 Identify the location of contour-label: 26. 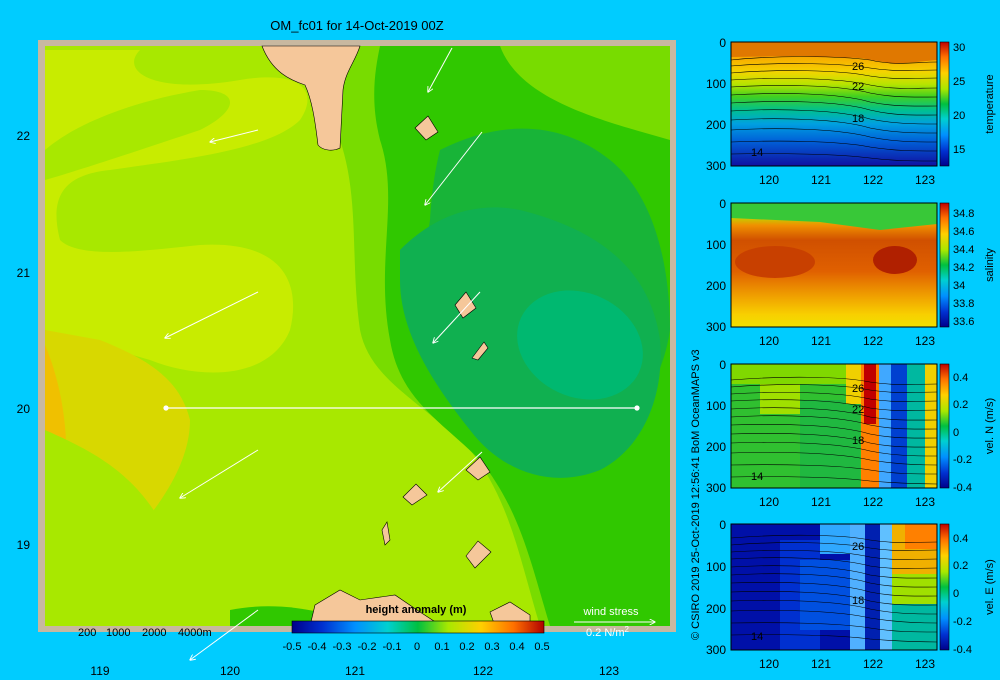
(858, 389).